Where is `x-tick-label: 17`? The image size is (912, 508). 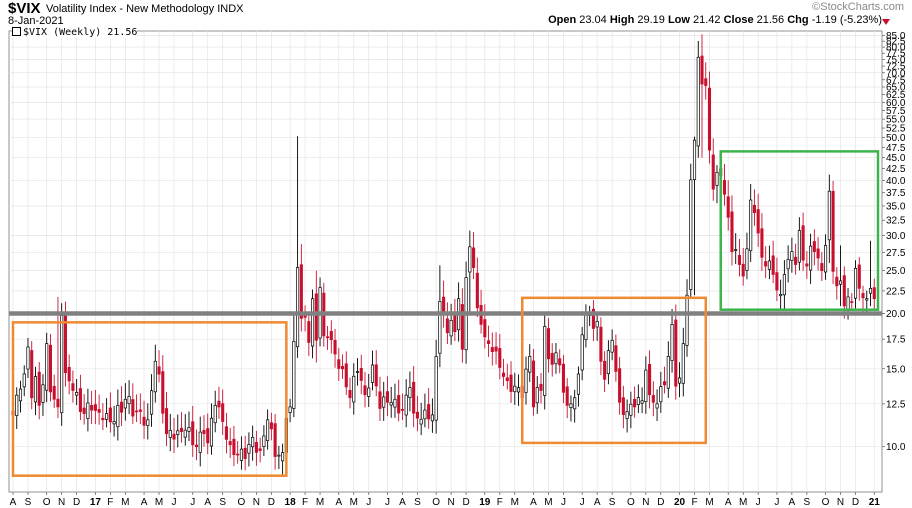
x-tick-label: 17 is located at coordinates (96, 502).